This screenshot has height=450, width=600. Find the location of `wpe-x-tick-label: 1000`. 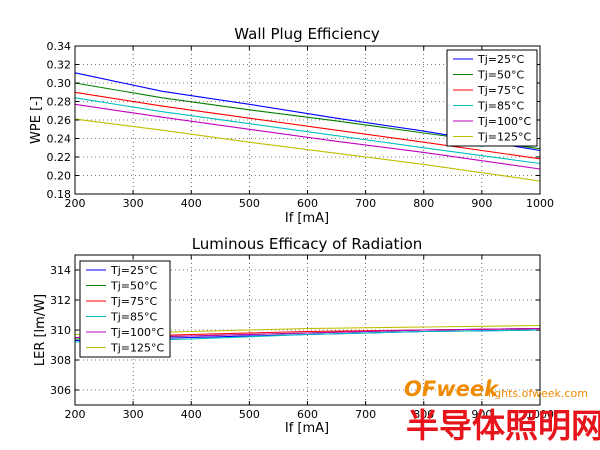

wpe-x-tick-label: 1000 is located at coordinates (540, 203).